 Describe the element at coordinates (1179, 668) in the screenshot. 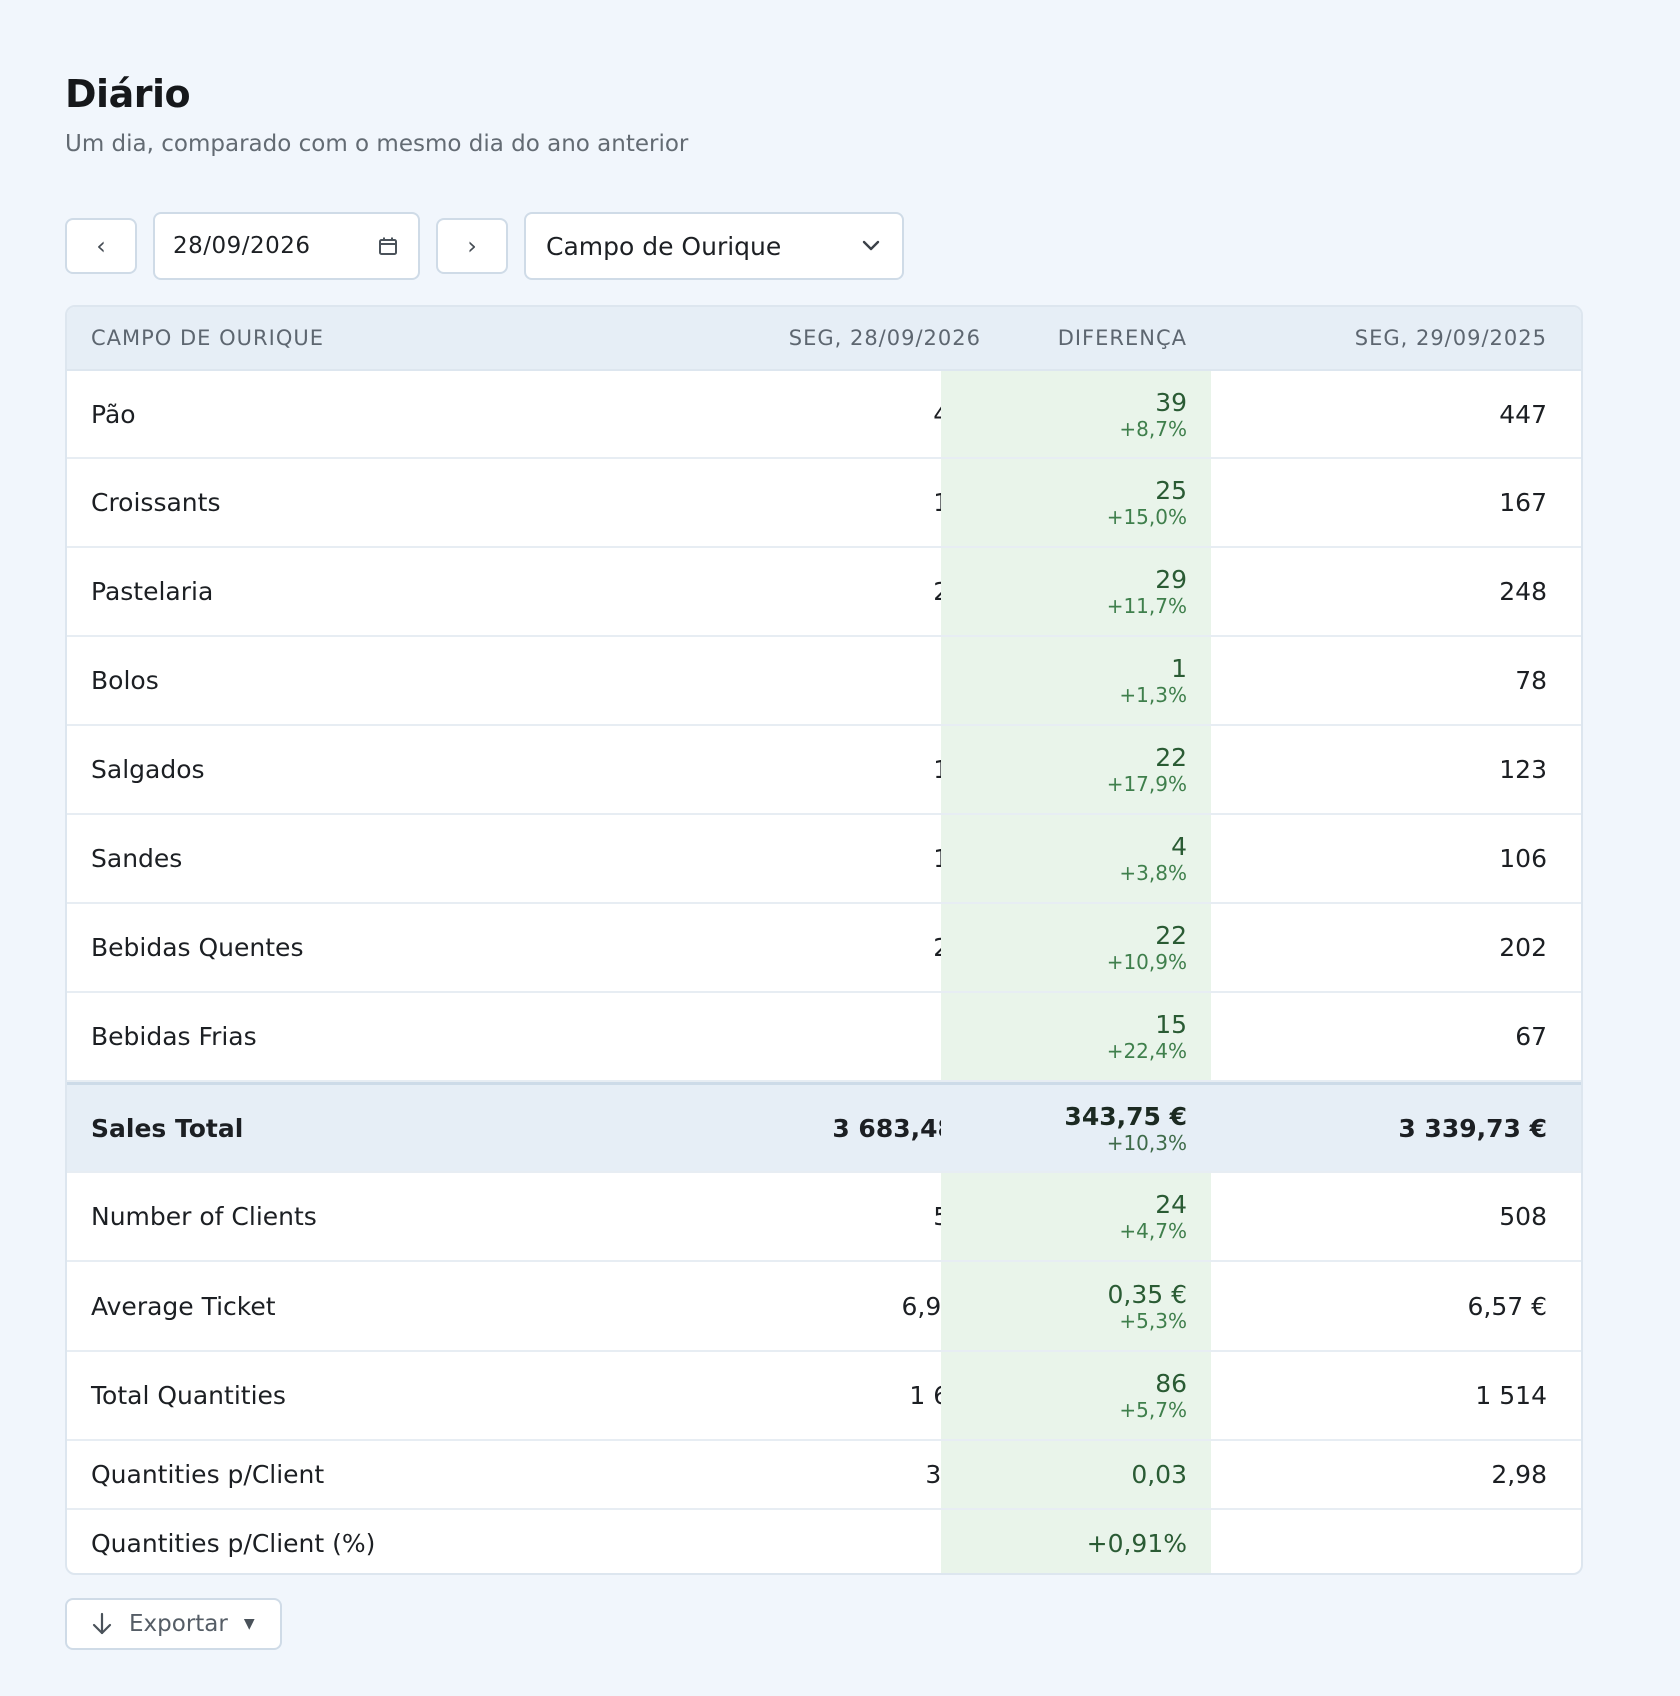

I see `difference-value: 1` at that location.